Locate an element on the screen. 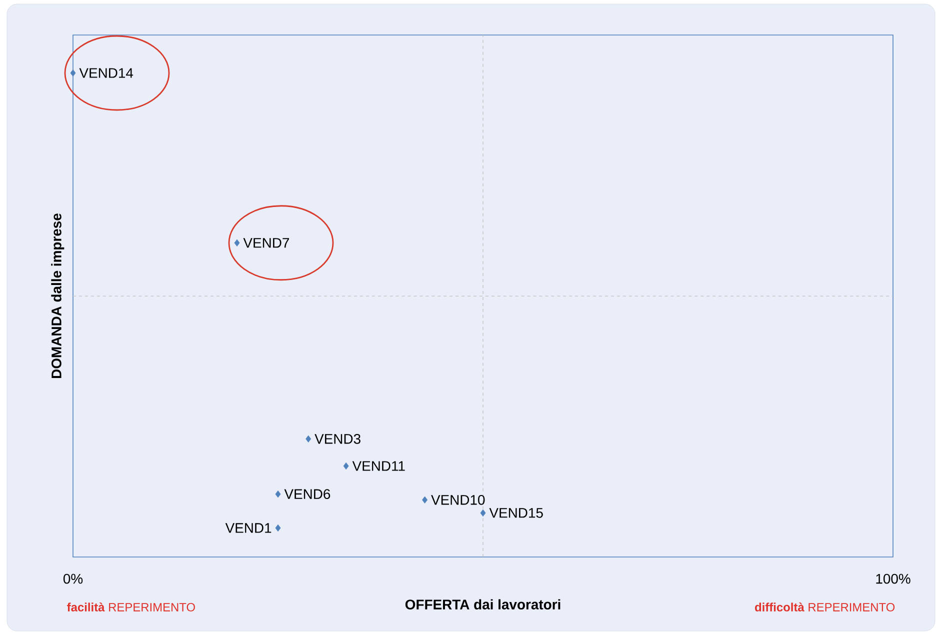 Image resolution: width=938 pixels, height=635 pixels. annotation: VEND6 is located at coordinates (307, 494).